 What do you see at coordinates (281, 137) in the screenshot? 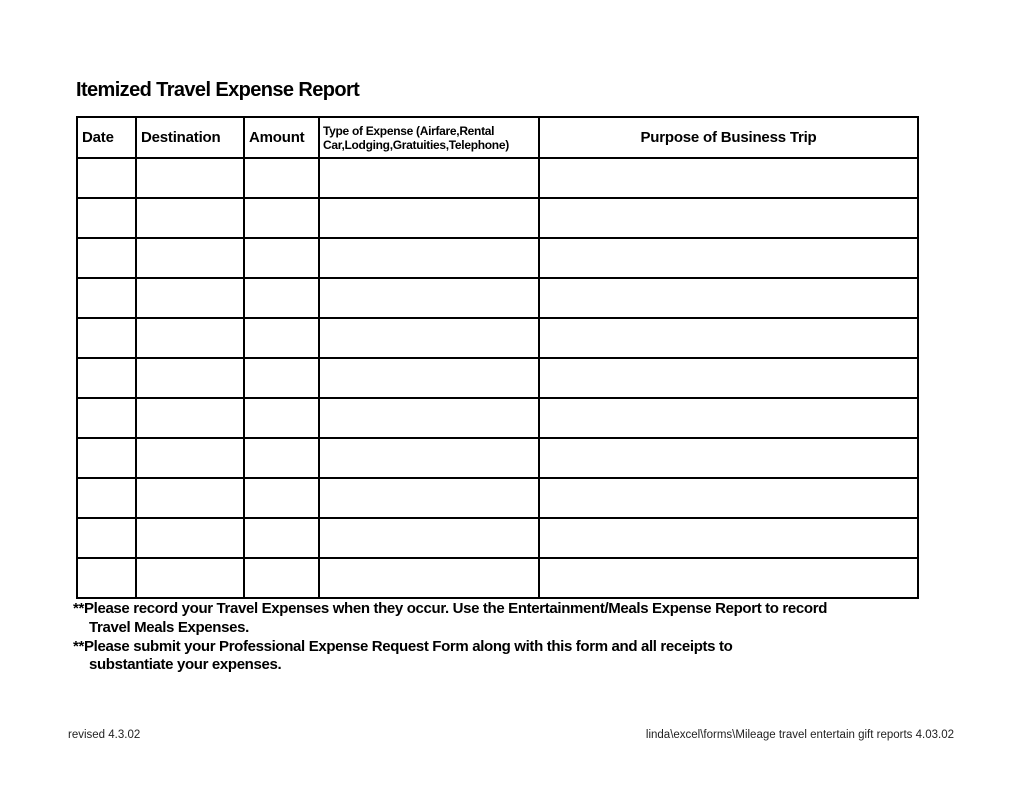
I see `column-header-amount: Amount` at bounding box center [281, 137].